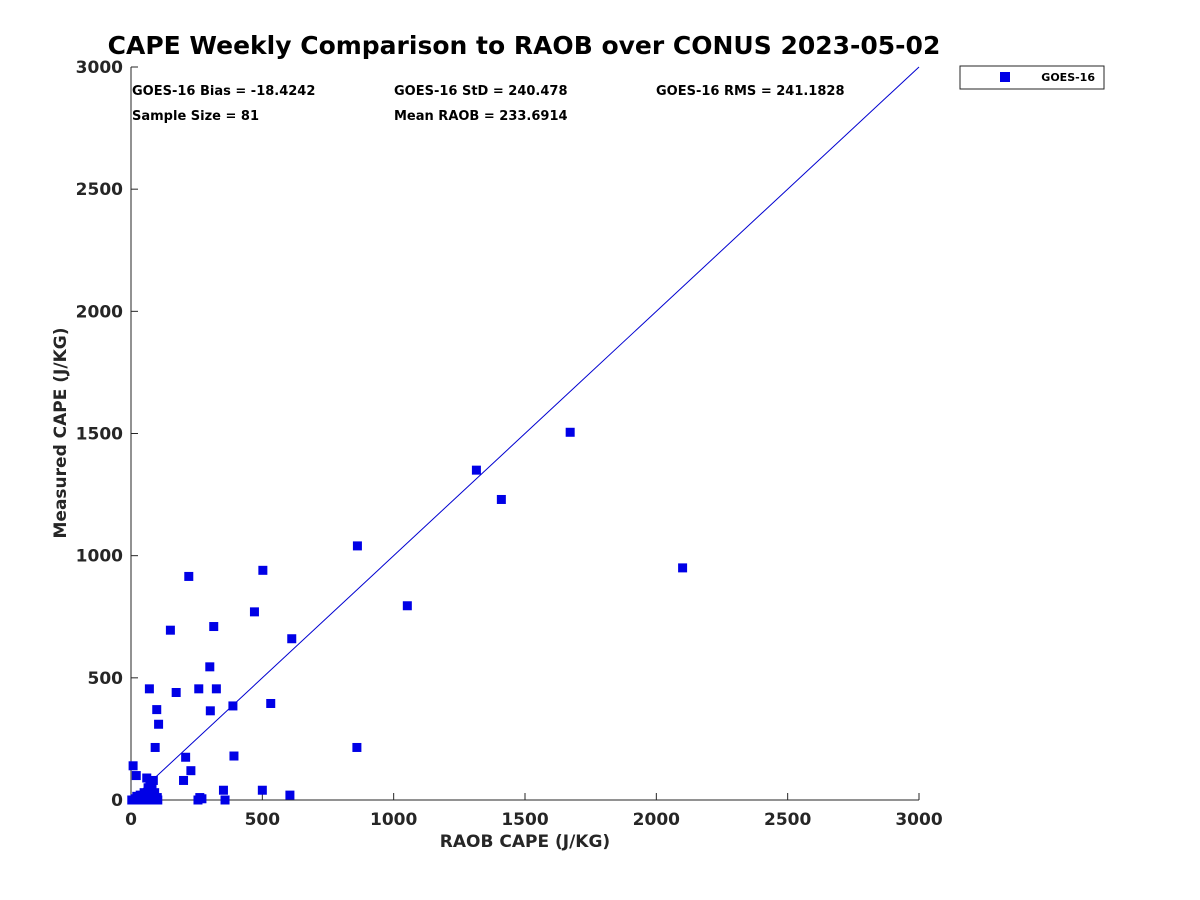 The height and width of the screenshot is (900, 1200). Describe the element at coordinates (117, 801) in the screenshot. I see `y-tick-label: 0` at that location.